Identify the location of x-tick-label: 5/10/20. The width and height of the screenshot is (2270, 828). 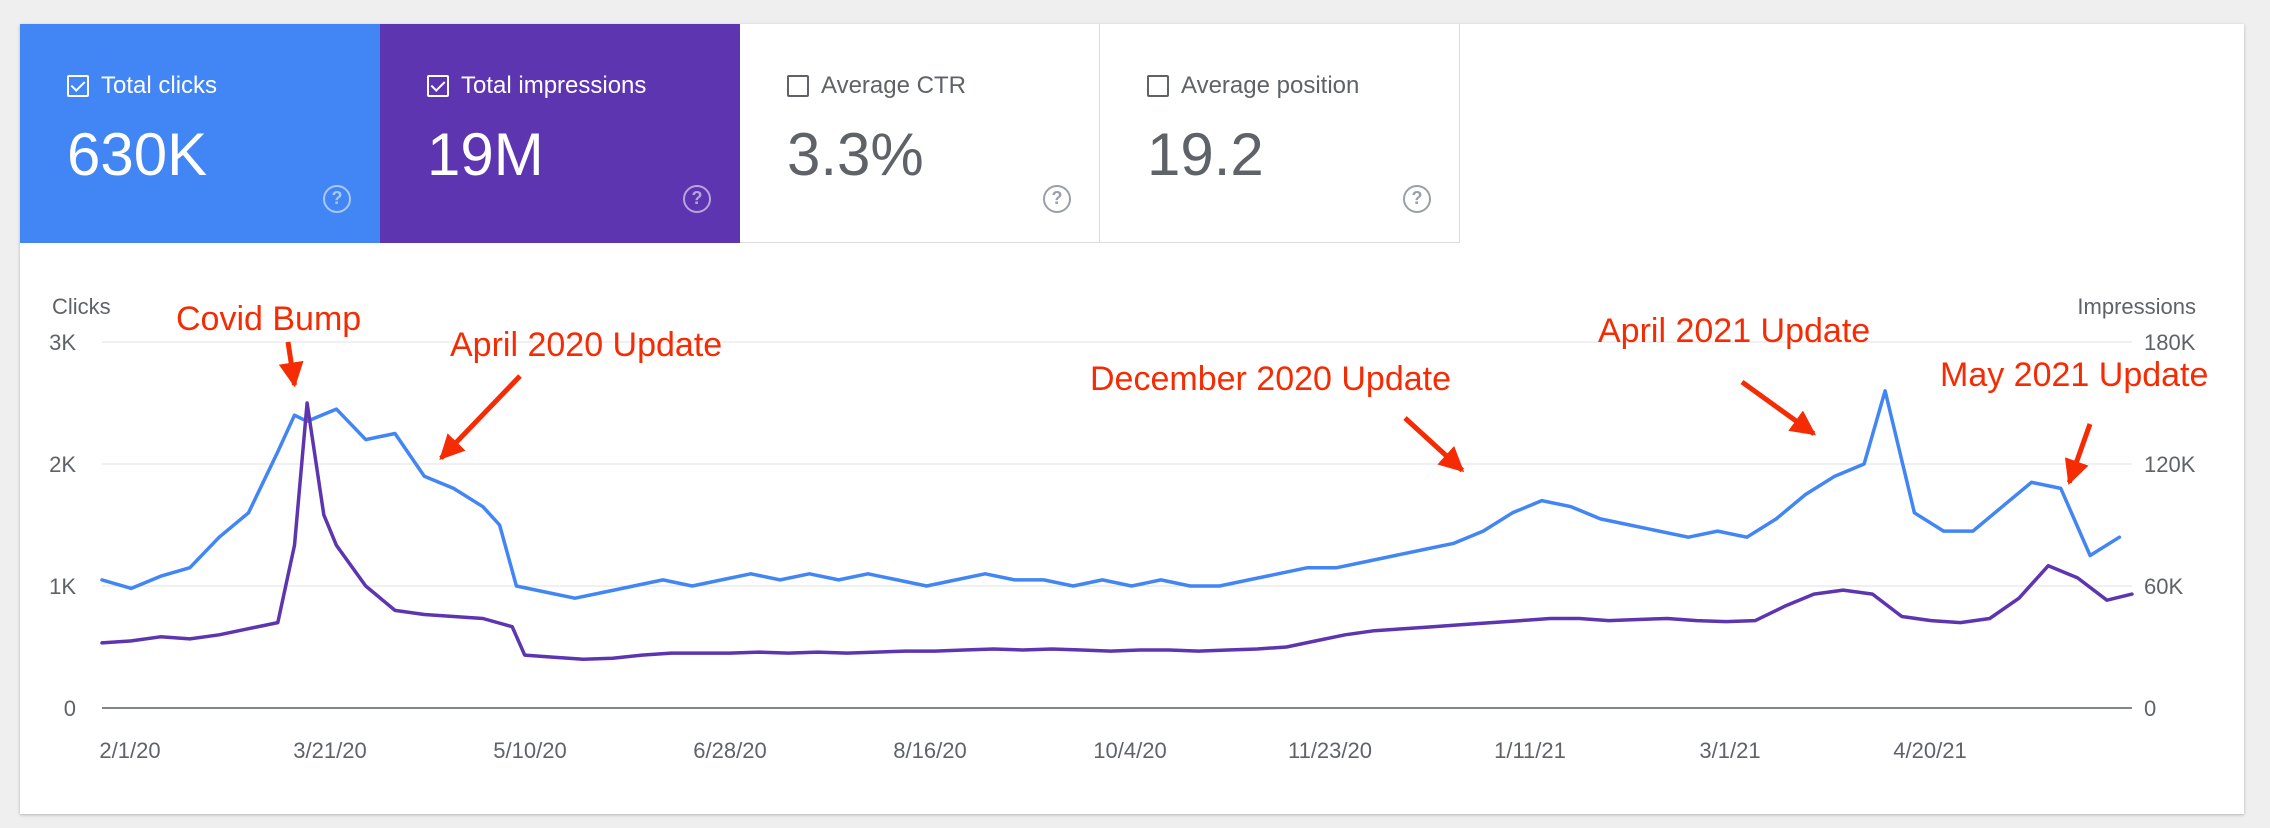
(529, 750).